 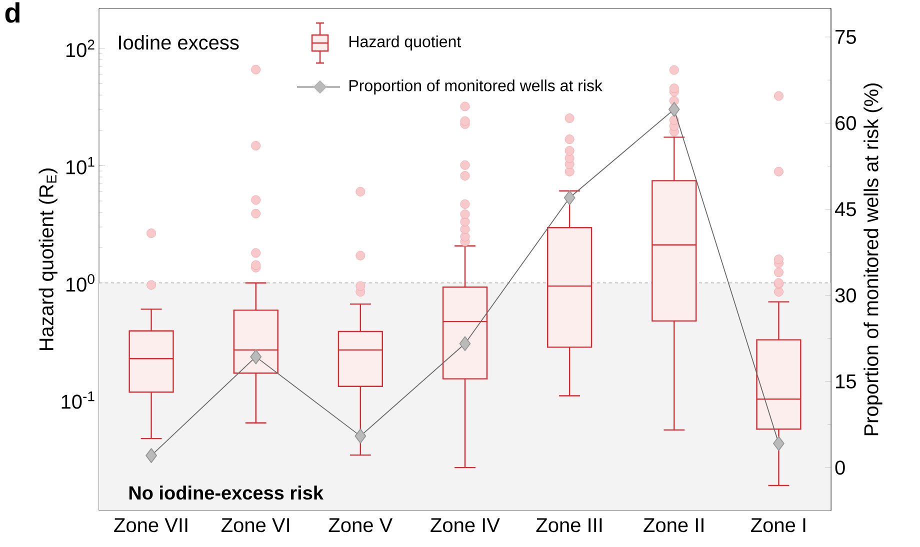 I want to click on band-label: No iodine-excess risk, so click(x=226, y=493).